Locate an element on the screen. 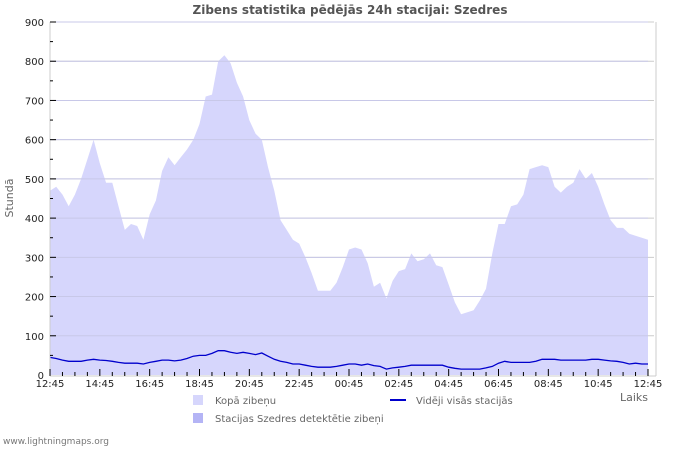 The height and width of the screenshot is (450, 700). y-axis-title: Stundā is located at coordinates (9, 198).